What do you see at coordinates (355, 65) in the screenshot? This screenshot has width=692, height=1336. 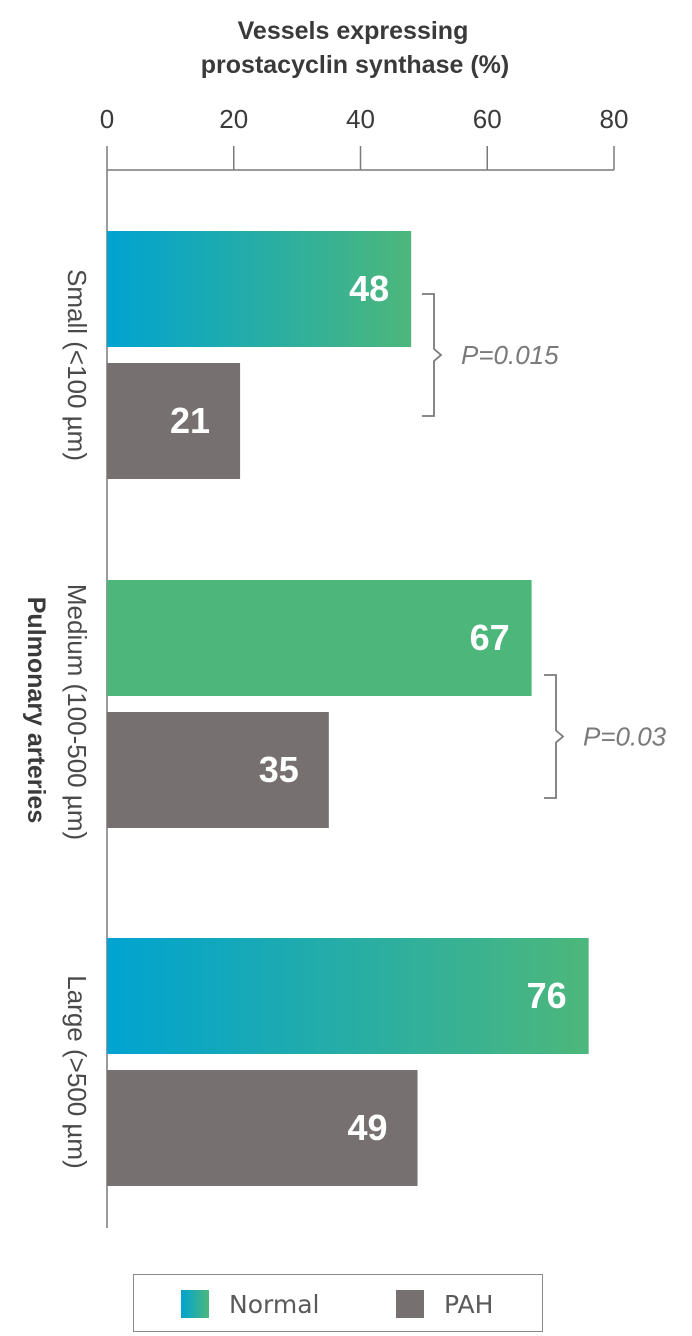 I see `chart-title-line-2: prostacyclin synthase (%)` at bounding box center [355, 65].